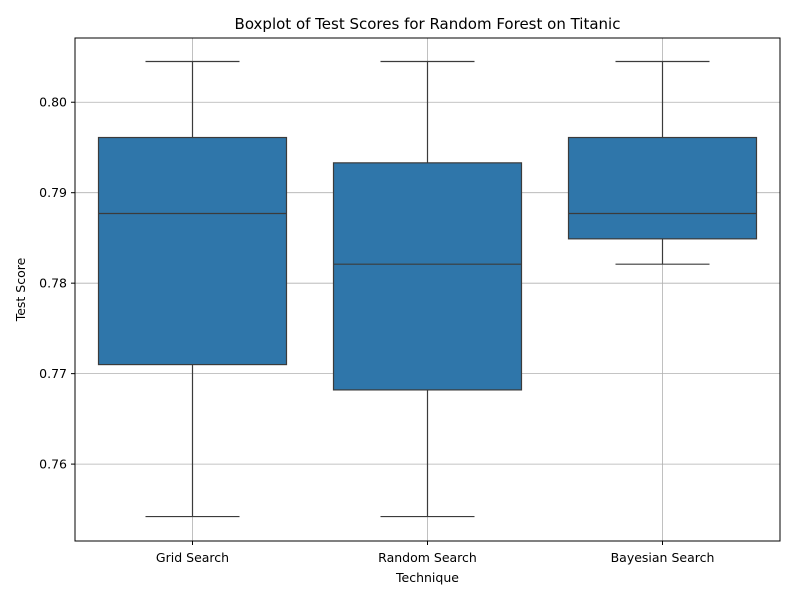  Describe the element at coordinates (663, 557) in the screenshot. I see `x-tick-label: Bayesian Search` at that location.